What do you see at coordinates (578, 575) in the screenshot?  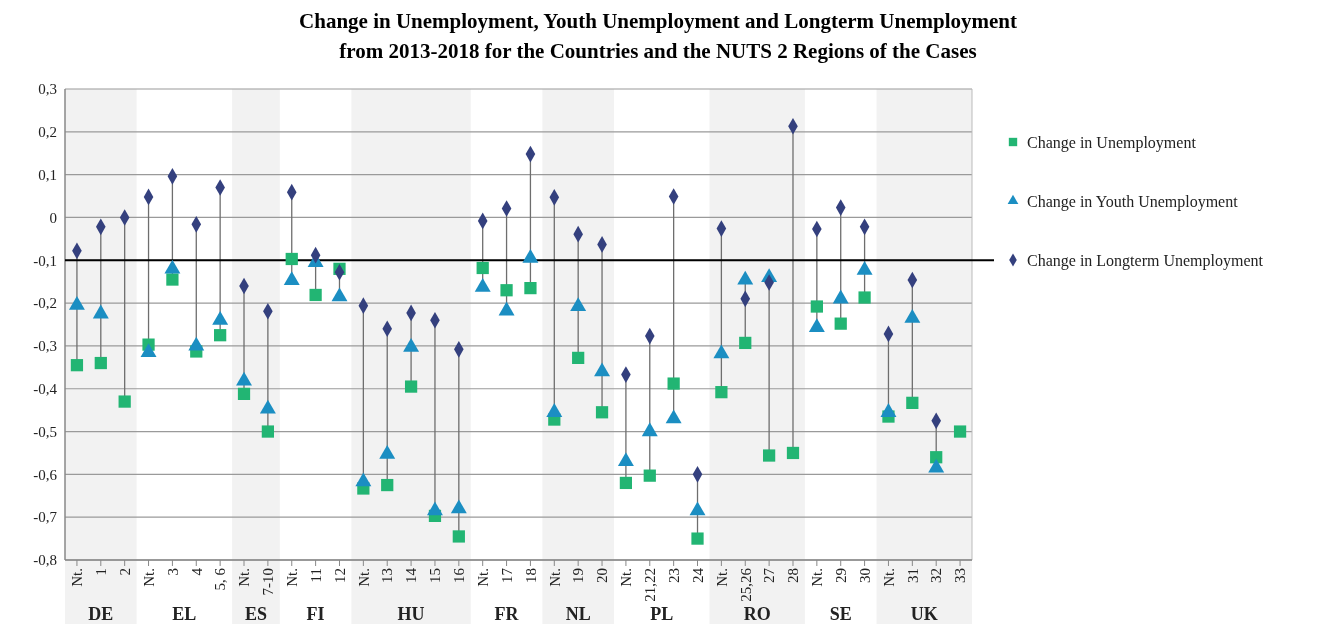 I see `x-tick-label: 19` at bounding box center [578, 575].